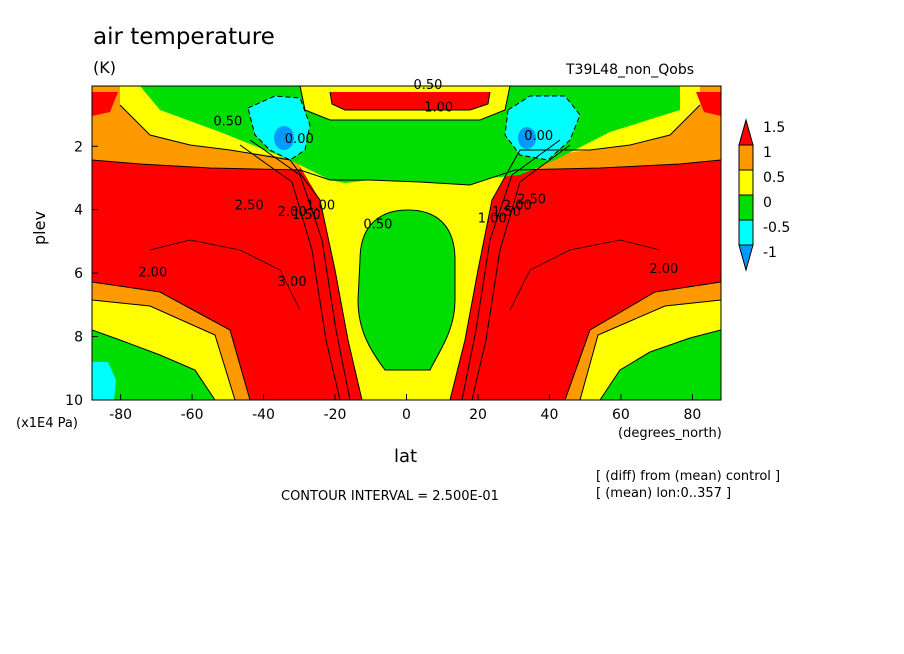 Image resolution: width=904 pixels, height=654 pixels. Describe the element at coordinates (767, 153) in the screenshot. I see `colorbar-label: 1` at that location.